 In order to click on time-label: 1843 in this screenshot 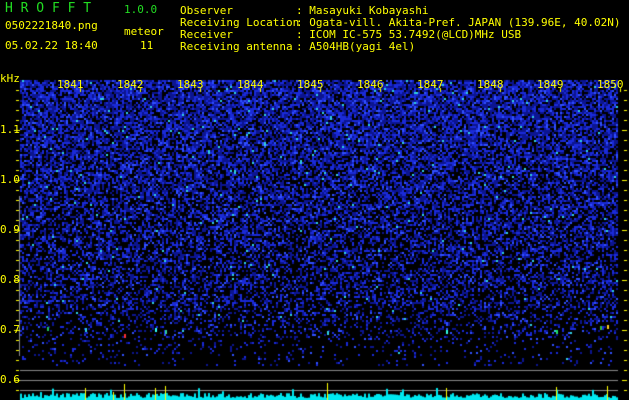, I will do `click(190, 84)`.